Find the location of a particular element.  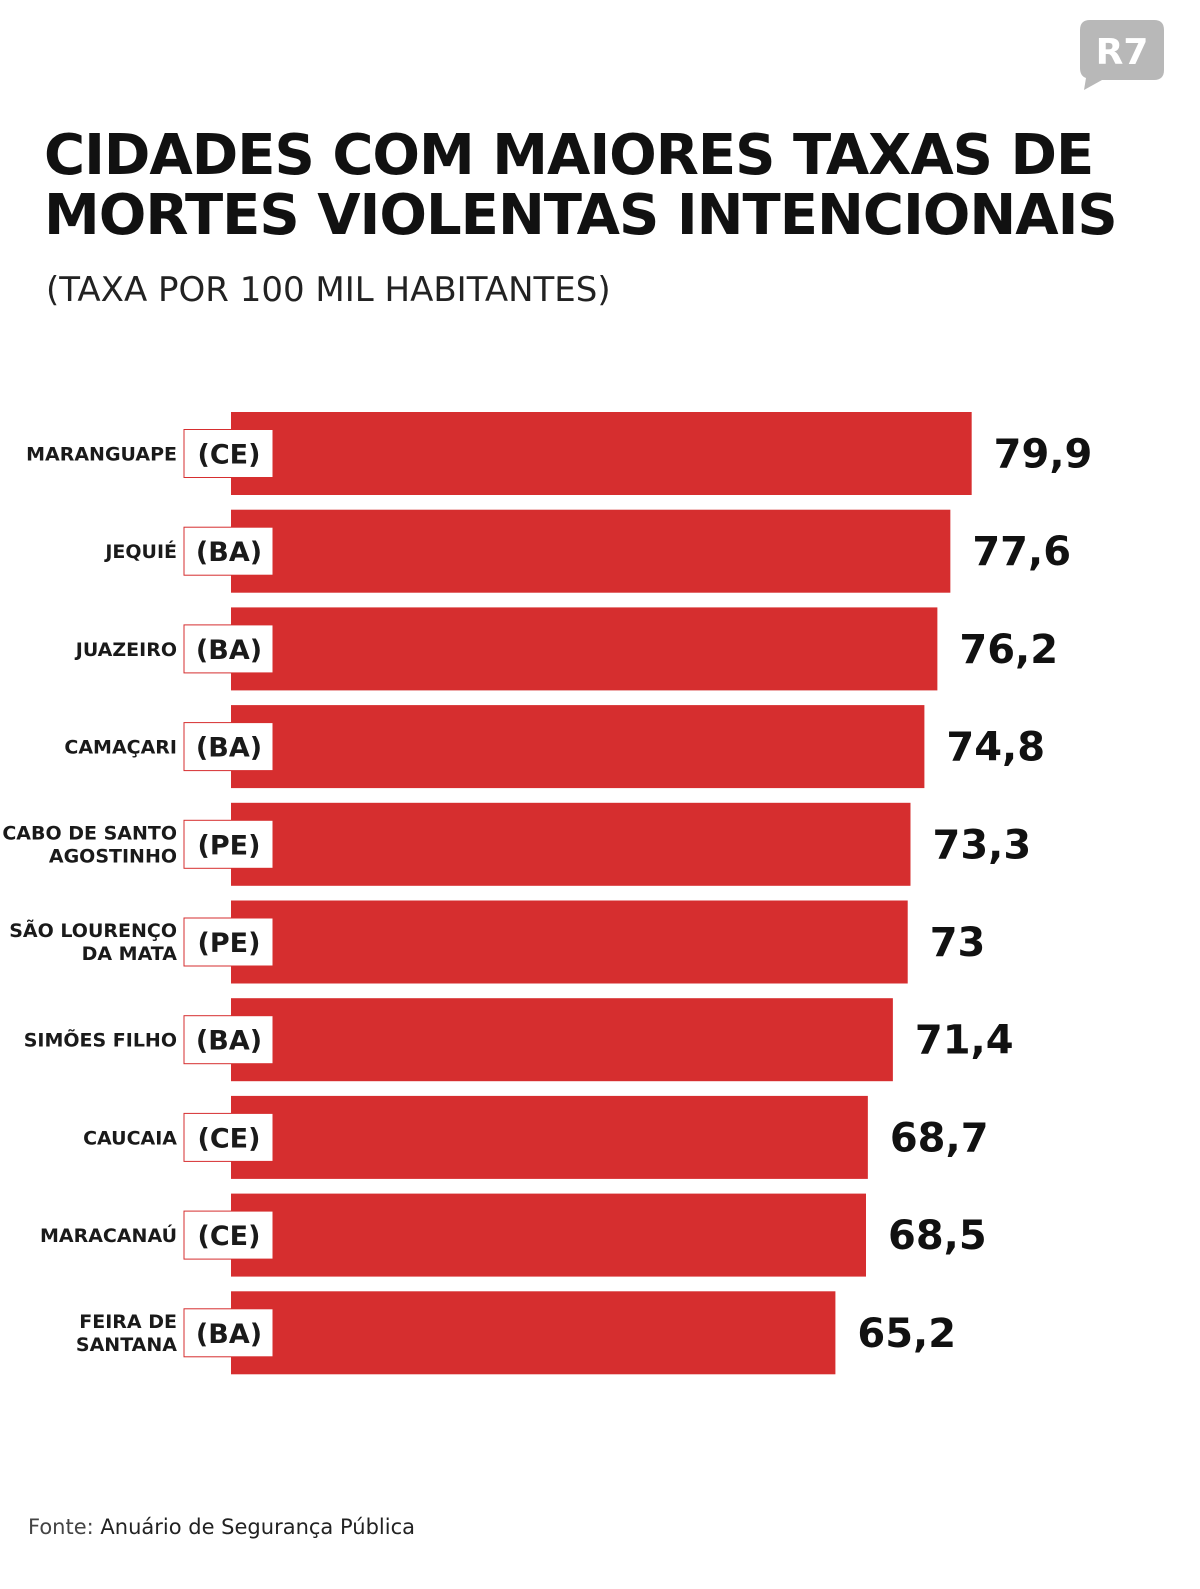

bar-row: (BA) CAMAÇARI 74,8 is located at coordinates (554, 747).